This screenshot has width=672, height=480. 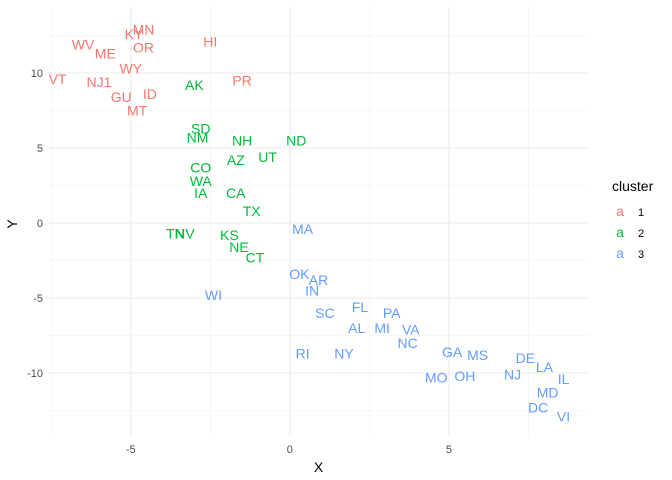 What do you see at coordinates (477, 355) in the screenshot?
I see `point-label: MS` at bounding box center [477, 355].